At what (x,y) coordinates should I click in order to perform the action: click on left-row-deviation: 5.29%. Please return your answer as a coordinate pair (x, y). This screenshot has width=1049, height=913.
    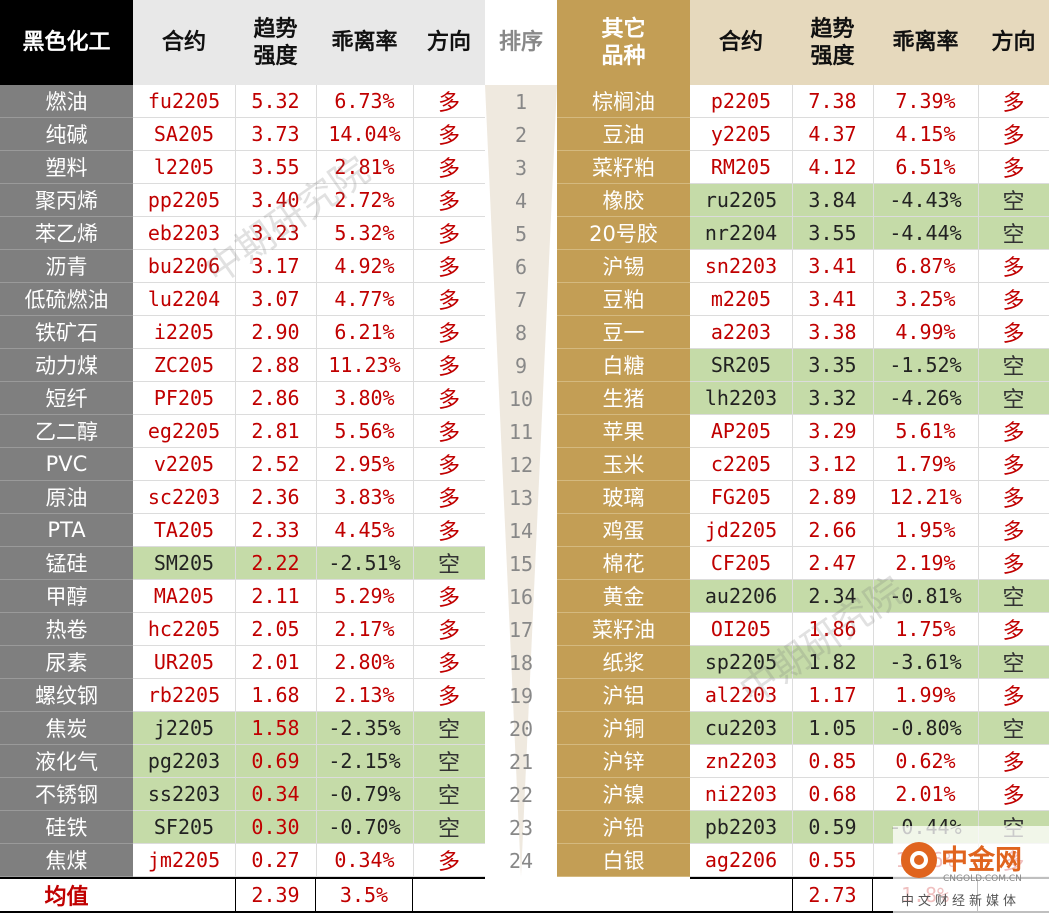
    Looking at the image, I should click on (364, 596).